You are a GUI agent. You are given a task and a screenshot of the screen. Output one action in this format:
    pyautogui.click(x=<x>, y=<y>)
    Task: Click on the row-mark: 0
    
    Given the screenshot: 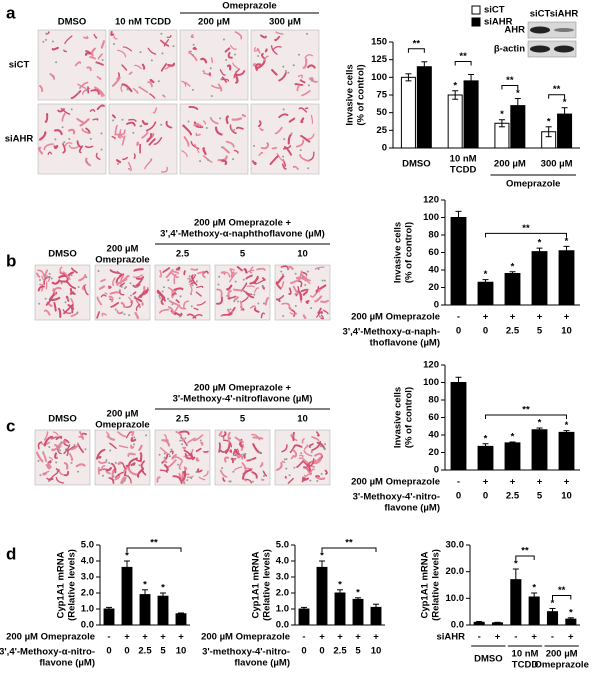 What is the action you would take?
    pyautogui.click(x=108, y=651)
    